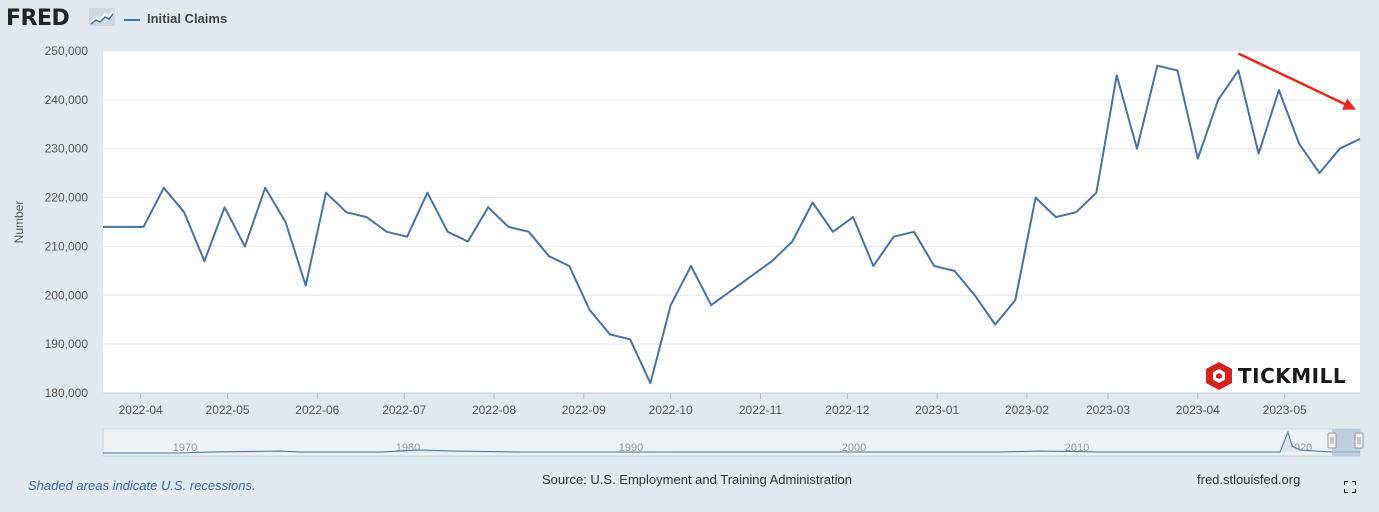 This screenshot has height=512, width=1379. Describe the element at coordinates (1293, 79) in the screenshot. I see `arrow-shaft` at that location.